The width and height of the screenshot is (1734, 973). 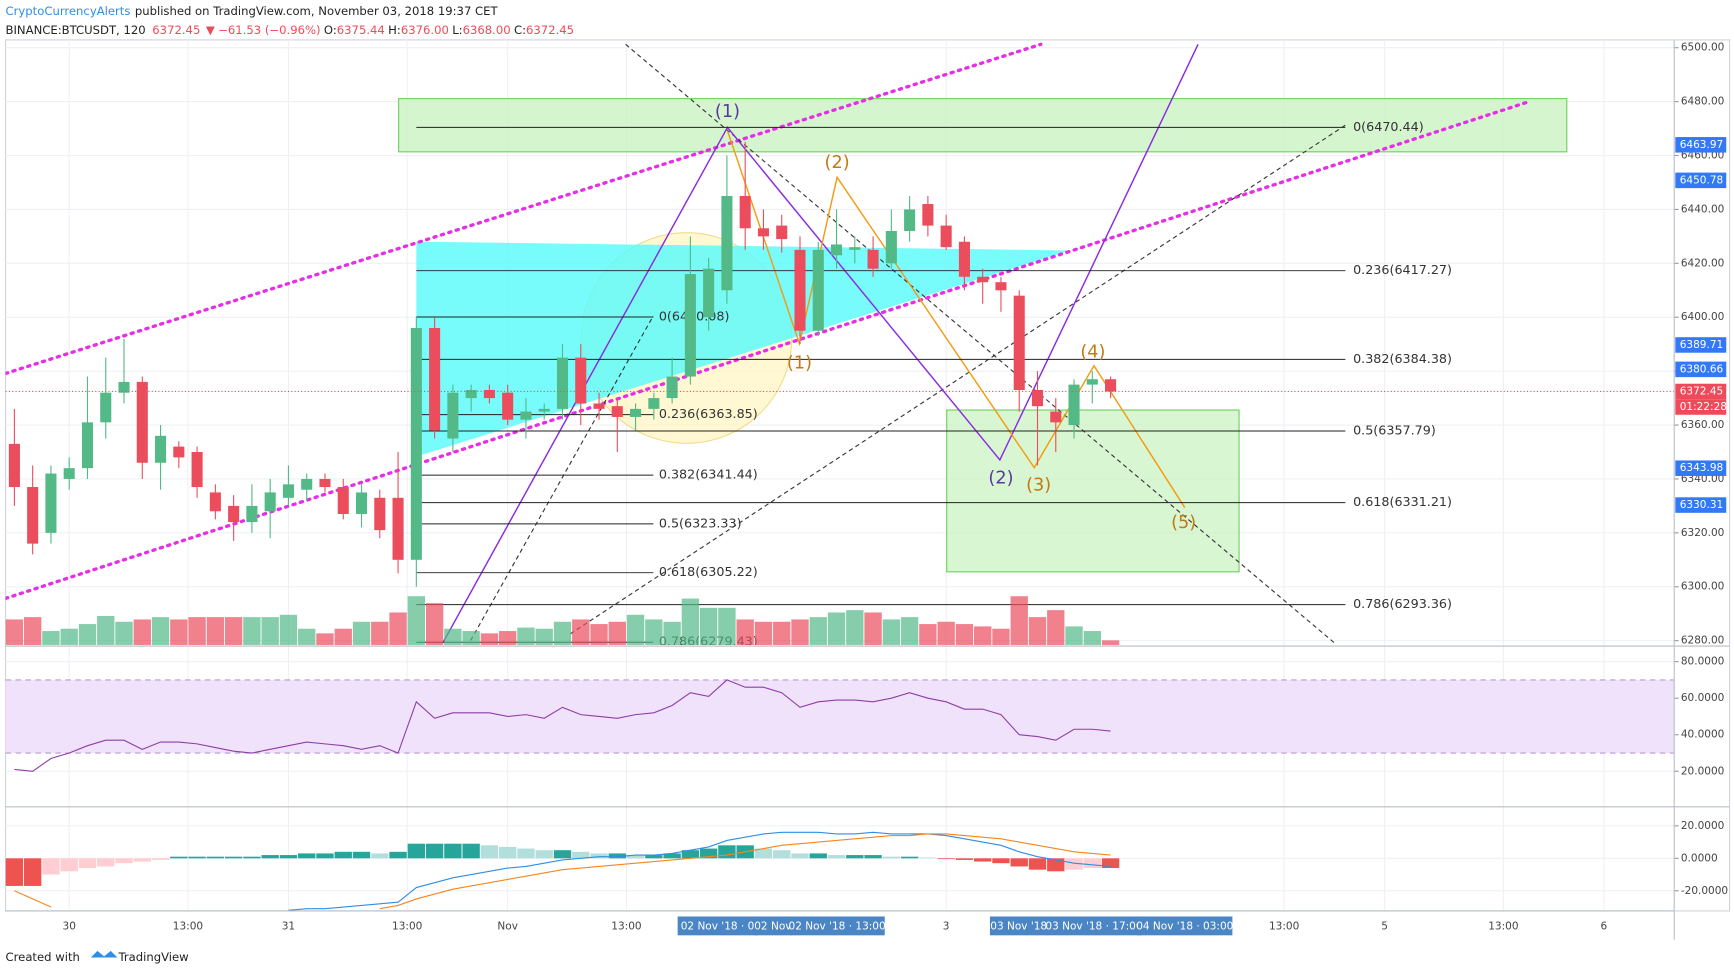 I want to click on y-tick-label: 60.0000, so click(x=1702, y=698).